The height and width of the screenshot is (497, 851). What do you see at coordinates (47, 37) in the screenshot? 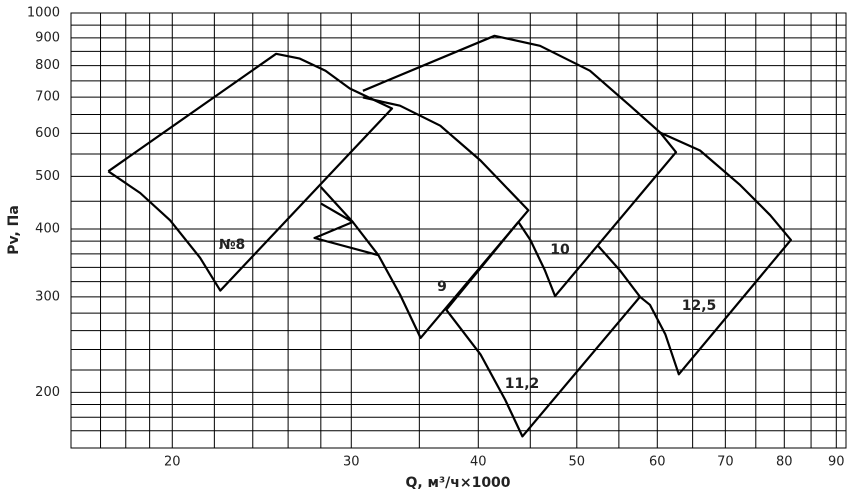
I see `y-tick-label: 900` at bounding box center [47, 37].